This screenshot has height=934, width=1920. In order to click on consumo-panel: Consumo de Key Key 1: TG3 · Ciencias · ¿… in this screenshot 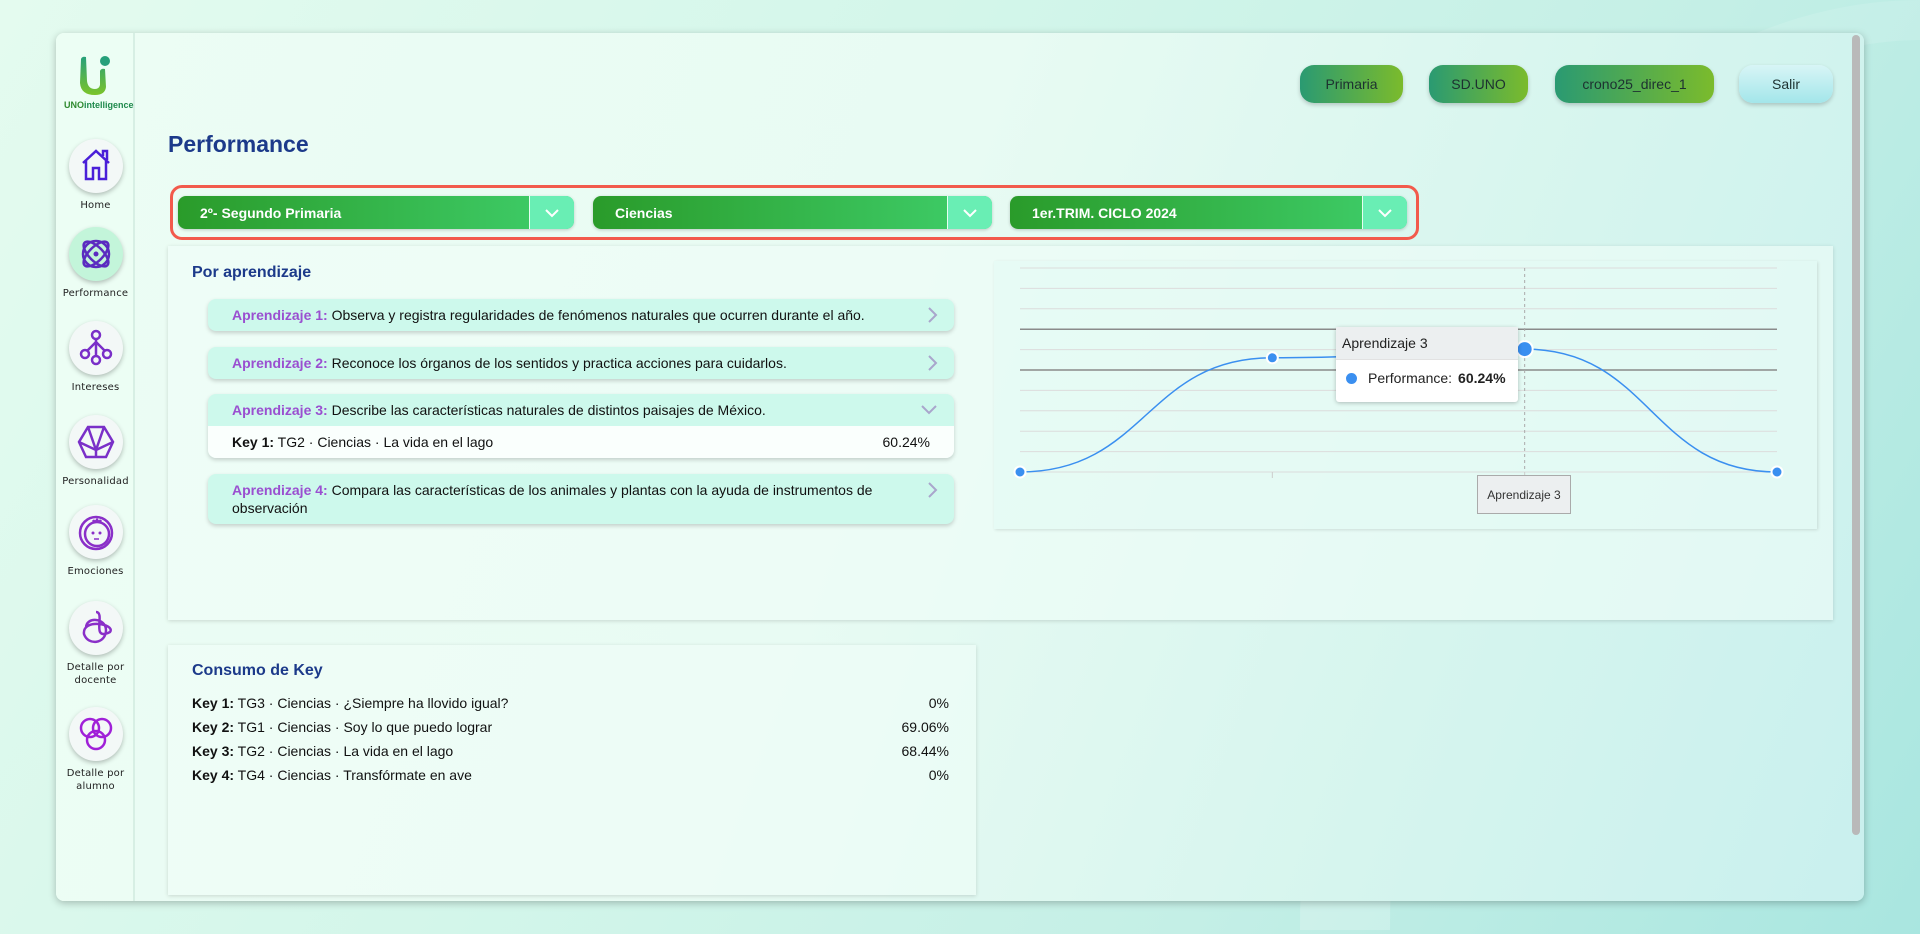, I will do `click(572, 770)`.